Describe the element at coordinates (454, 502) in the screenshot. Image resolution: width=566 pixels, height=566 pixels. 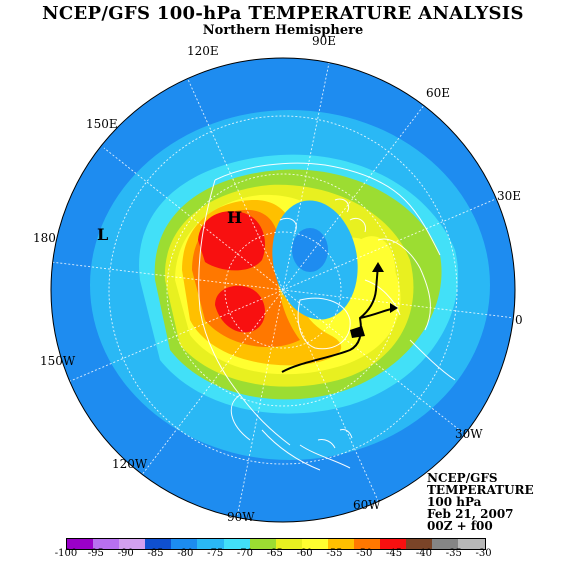
I see `info-level: 100 hPa` at that location.